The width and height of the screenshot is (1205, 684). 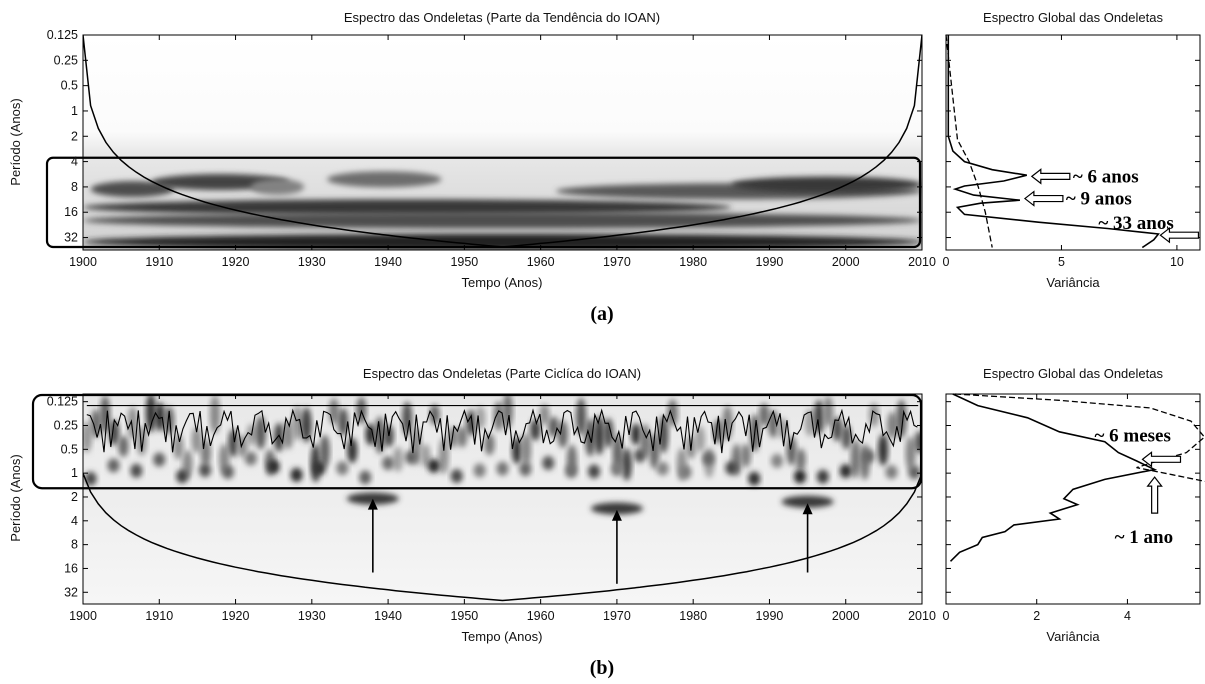 I want to click on panel-a-y-label: Período (Anos), so click(x=15, y=141).